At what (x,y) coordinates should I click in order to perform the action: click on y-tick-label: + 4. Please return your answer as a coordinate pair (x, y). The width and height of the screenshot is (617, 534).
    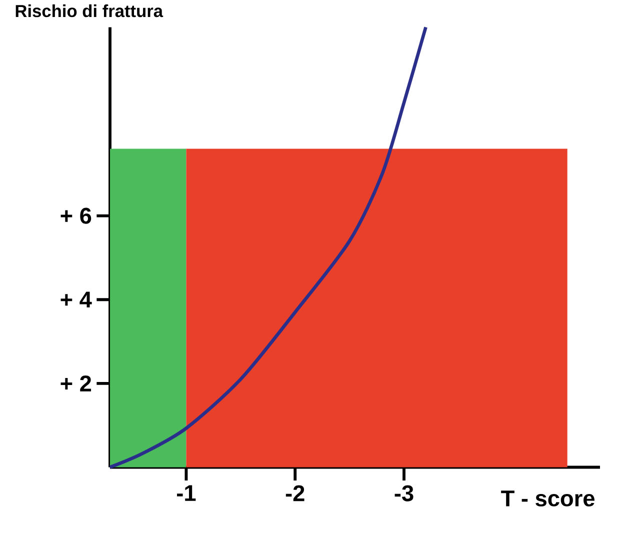
    Looking at the image, I should click on (76, 300).